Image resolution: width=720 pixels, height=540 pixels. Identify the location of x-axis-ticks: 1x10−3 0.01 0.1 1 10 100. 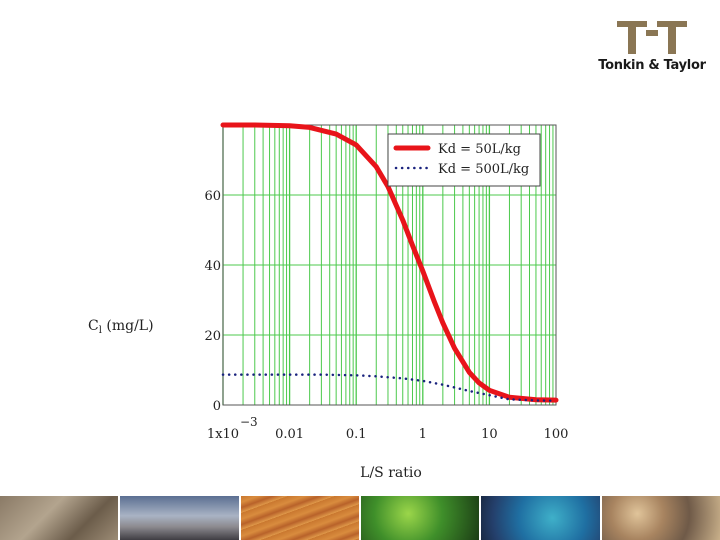
(387, 428).